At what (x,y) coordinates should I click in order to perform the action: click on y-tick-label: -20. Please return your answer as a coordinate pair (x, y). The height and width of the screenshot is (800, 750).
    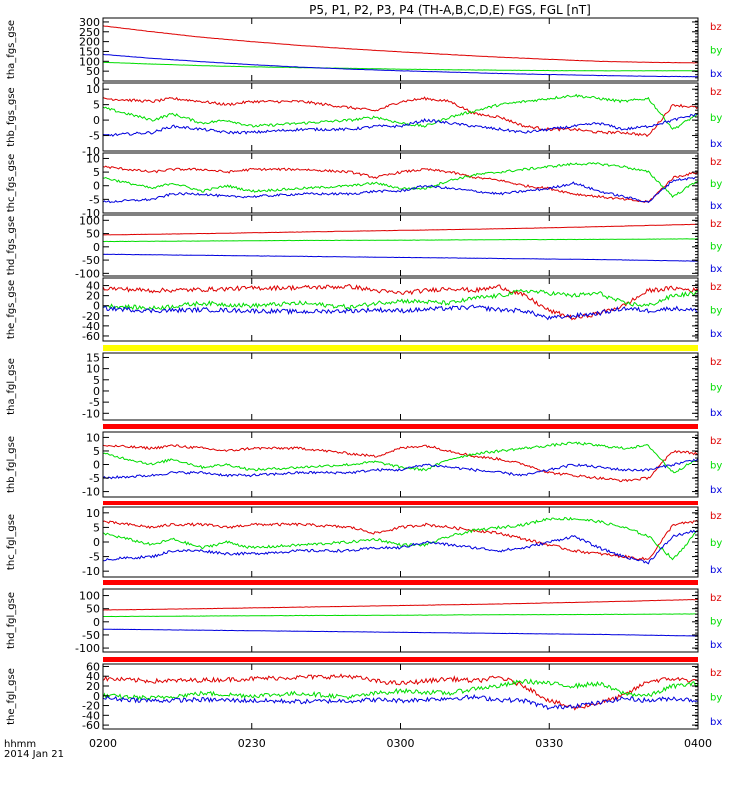
    Looking at the image, I should click on (91, 316).